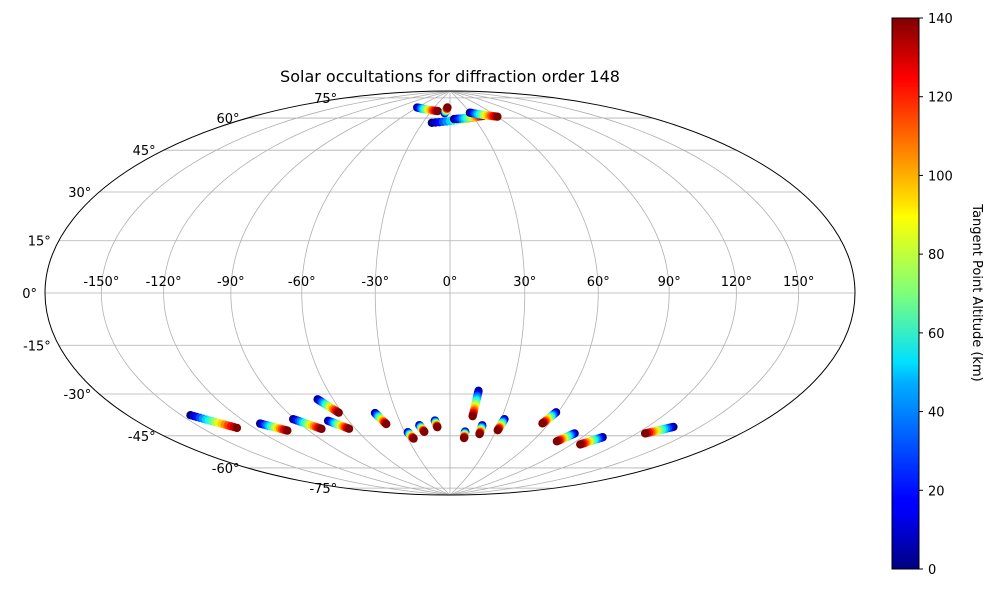 Image resolution: width=998 pixels, height=592 pixels. Describe the element at coordinates (936, 255) in the screenshot. I see `colorbar-tick-label: 80` at that location.